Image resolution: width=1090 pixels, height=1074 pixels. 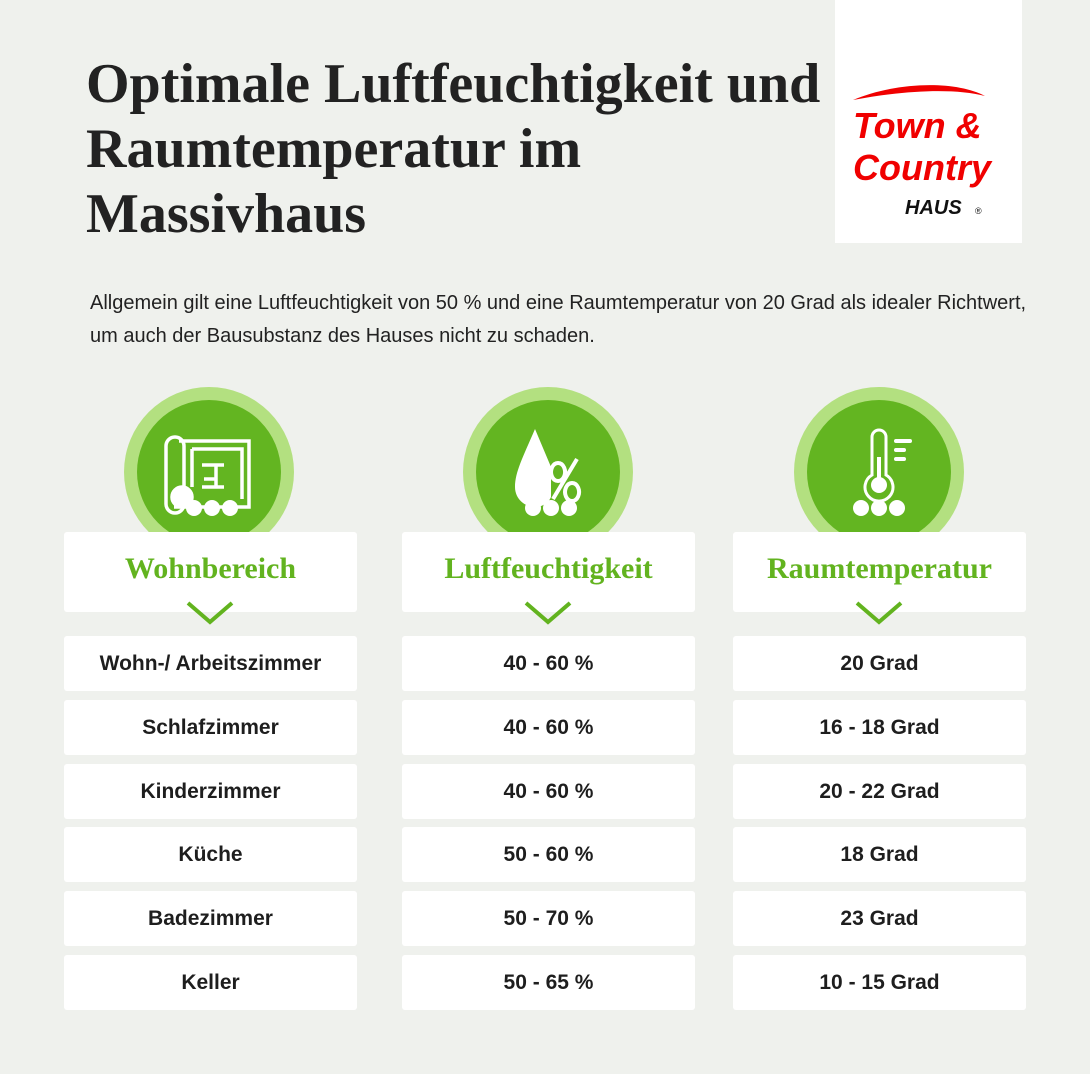 What do you see at coordinates (879, 982) in the screenshot?
I see `table-cell-temperature: 10 - 15 Grad` at bounding box center [879, 982].